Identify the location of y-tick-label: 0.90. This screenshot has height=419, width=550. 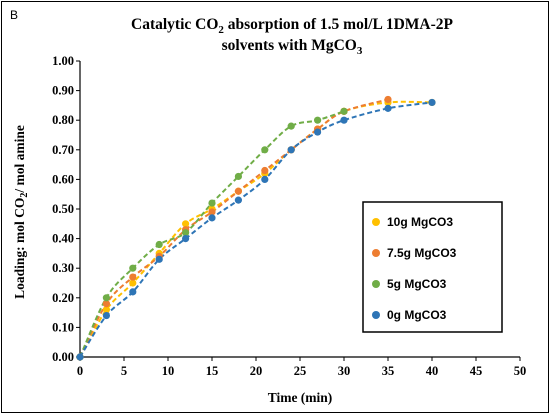
(63, 91).